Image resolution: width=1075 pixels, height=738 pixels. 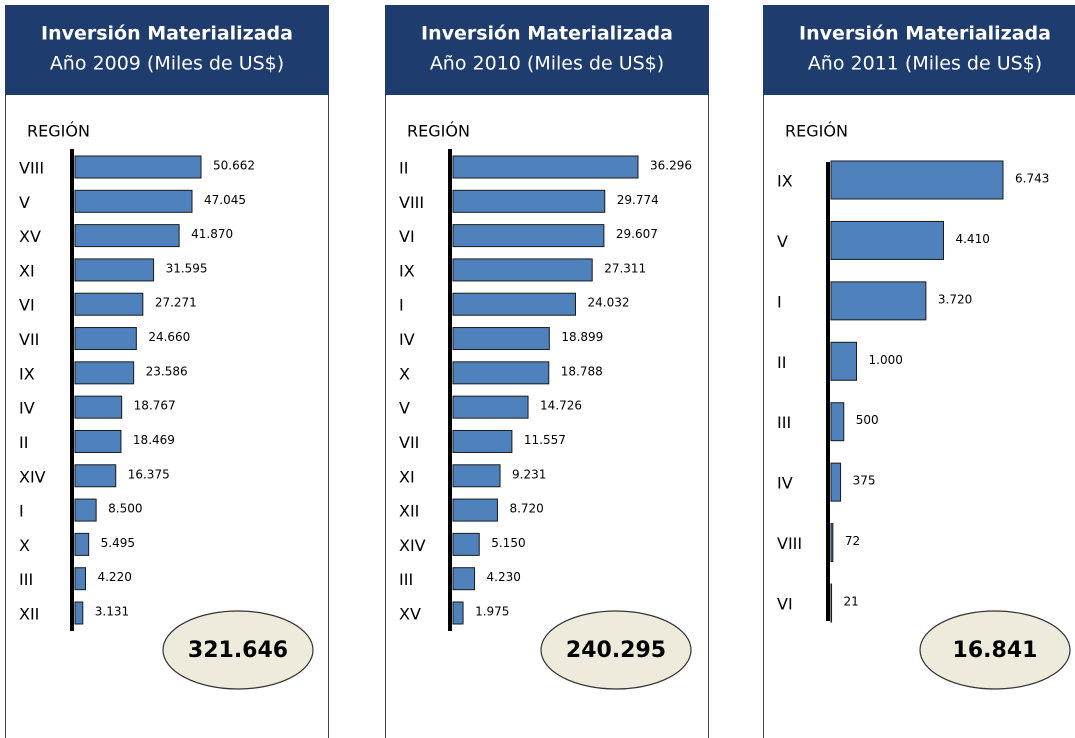 I want to click on value-label: 500, so click(x=867, y=420).